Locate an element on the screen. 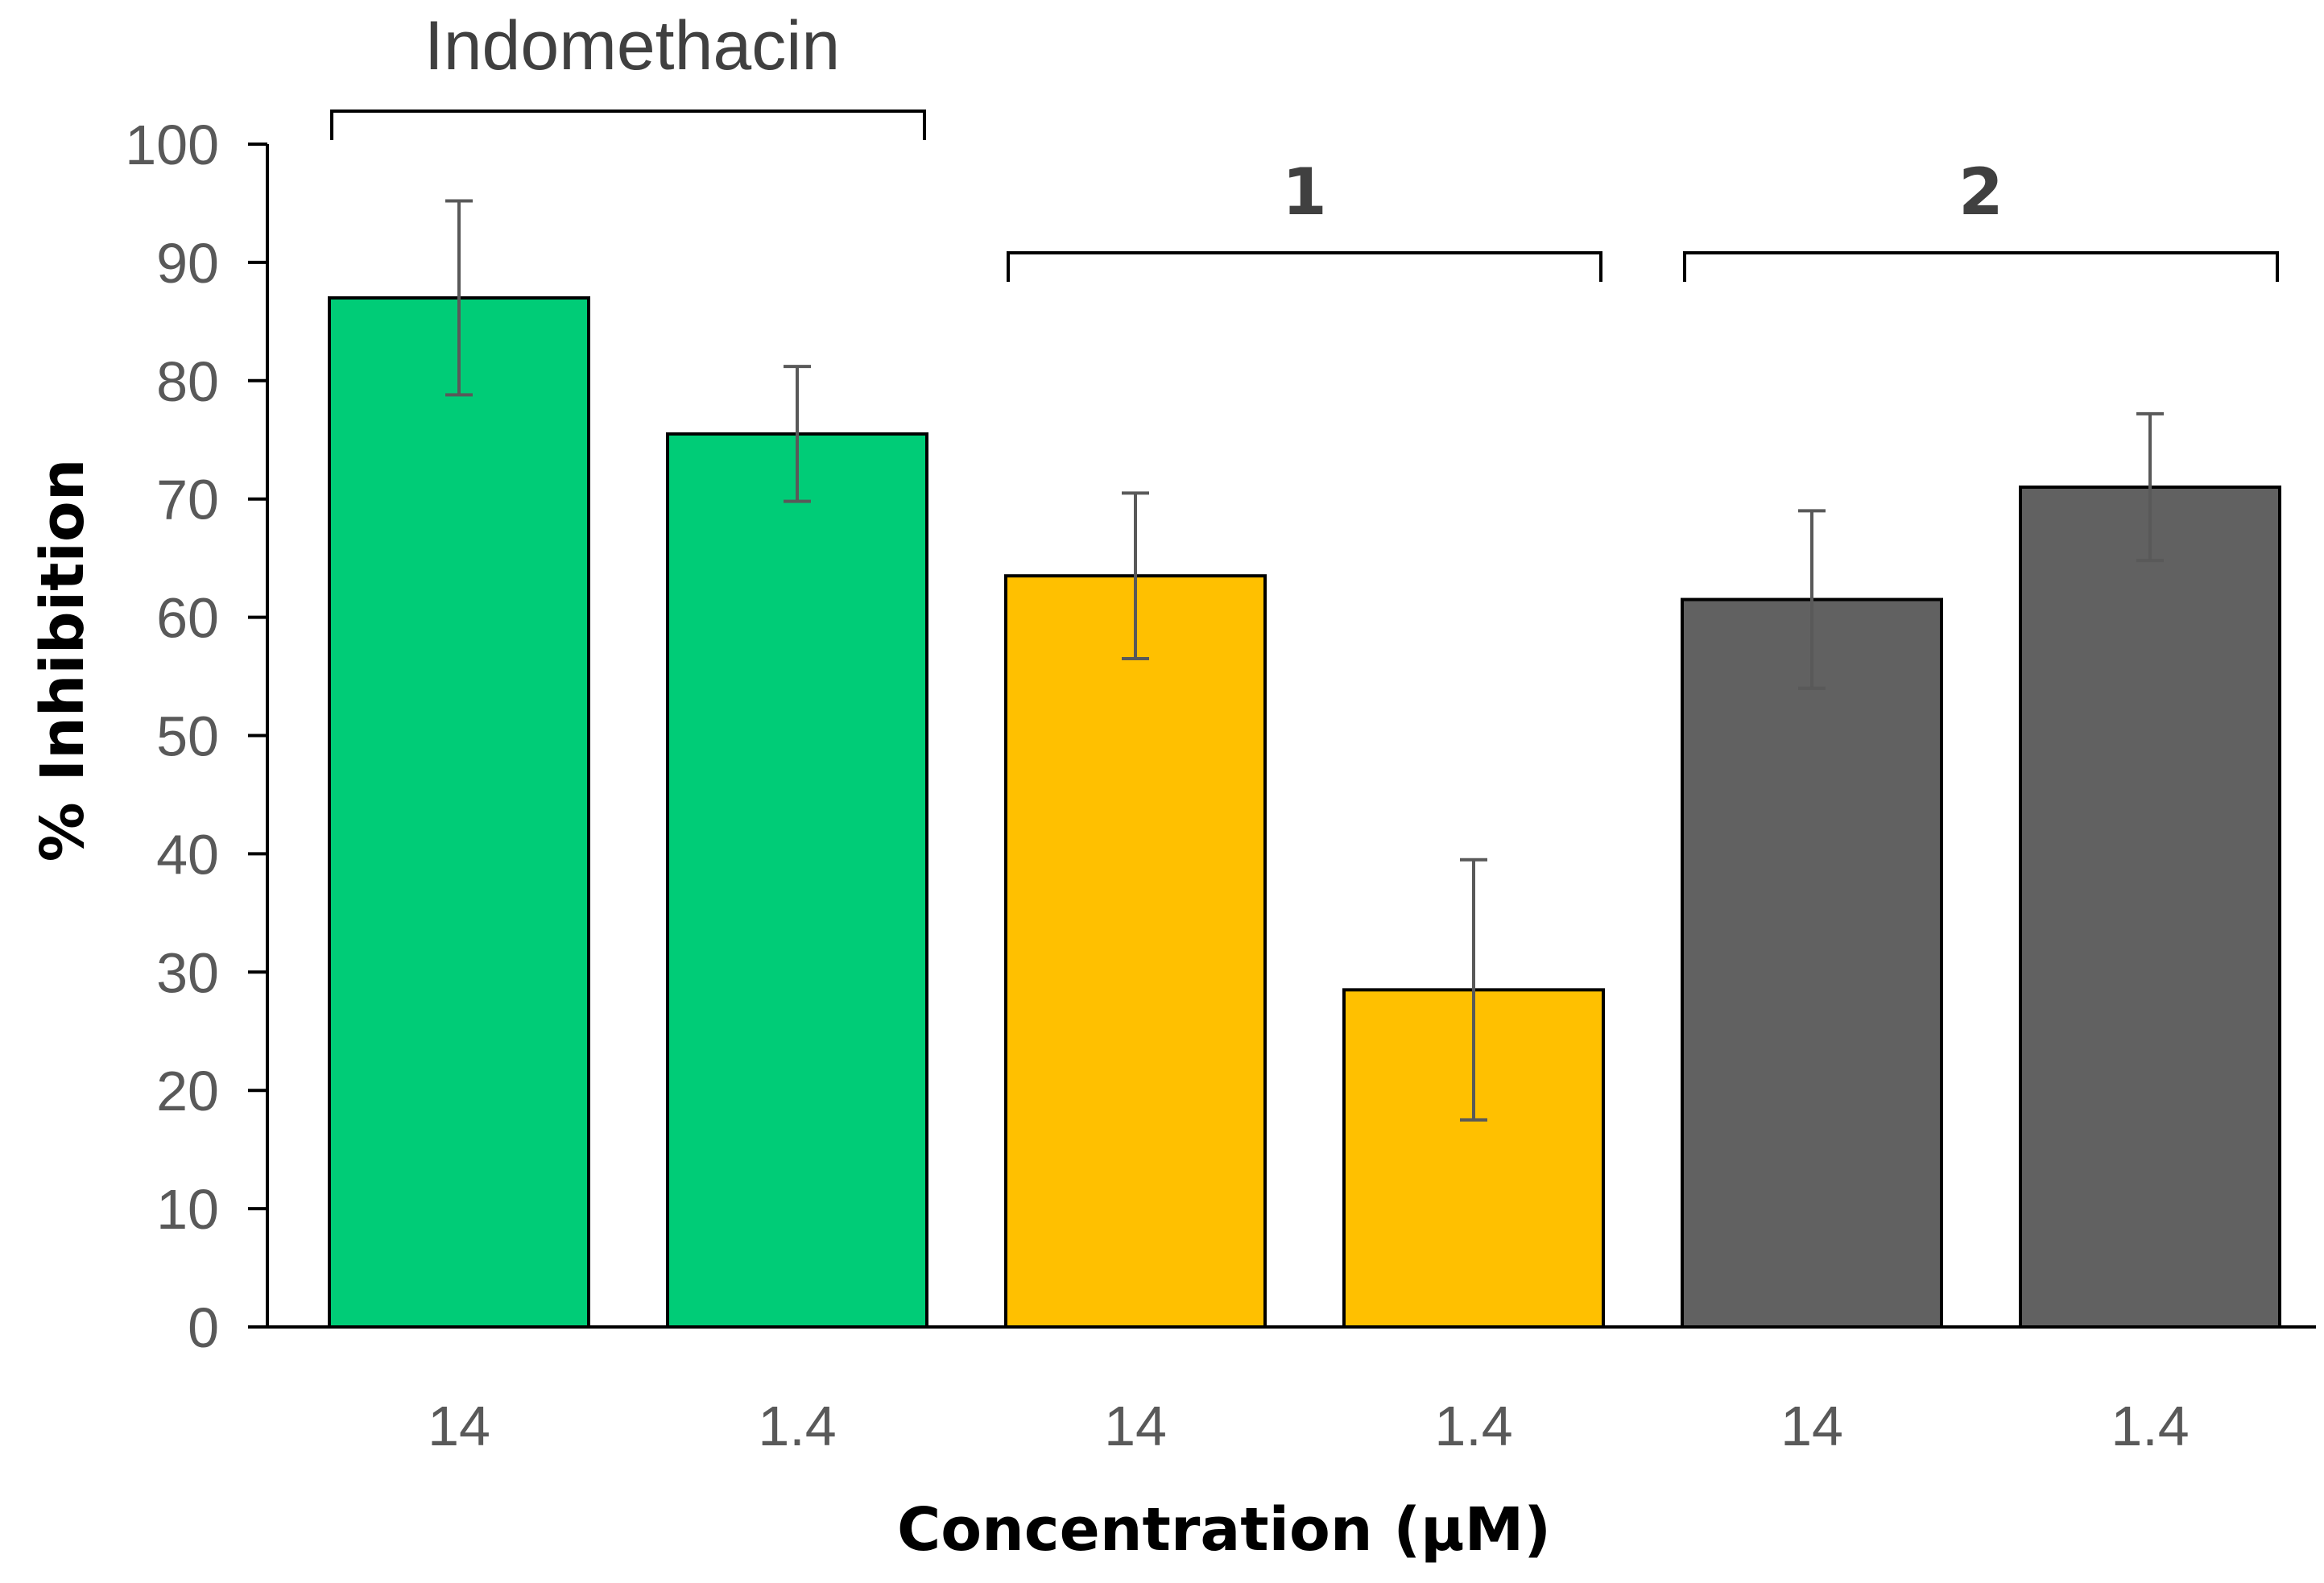 This screenshot has width=2324, height=1583. y-tick-label: 10 is located at coordinates (187, 1209).